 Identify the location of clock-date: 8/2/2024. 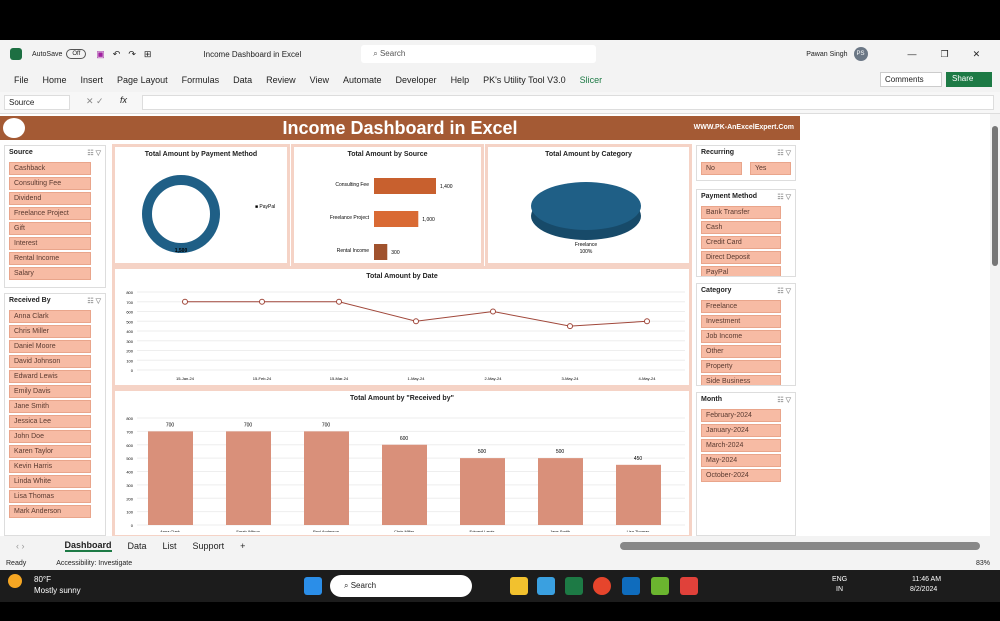
(924, 589).